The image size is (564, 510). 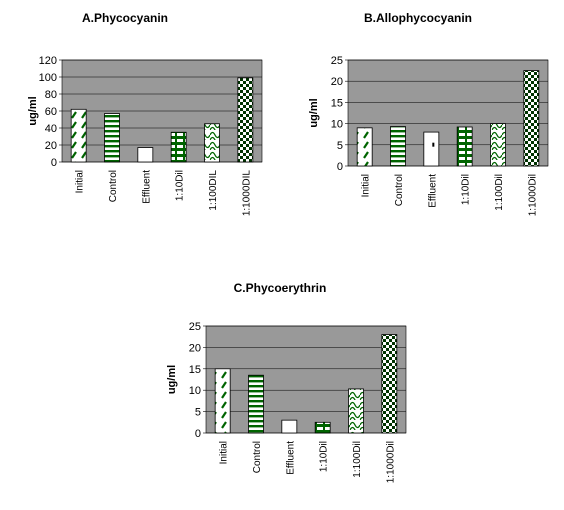 What do you see at coordinates (51, 112) in the screenshot?
I see `y-tick-label: 60` at bounding box center [51, 112].